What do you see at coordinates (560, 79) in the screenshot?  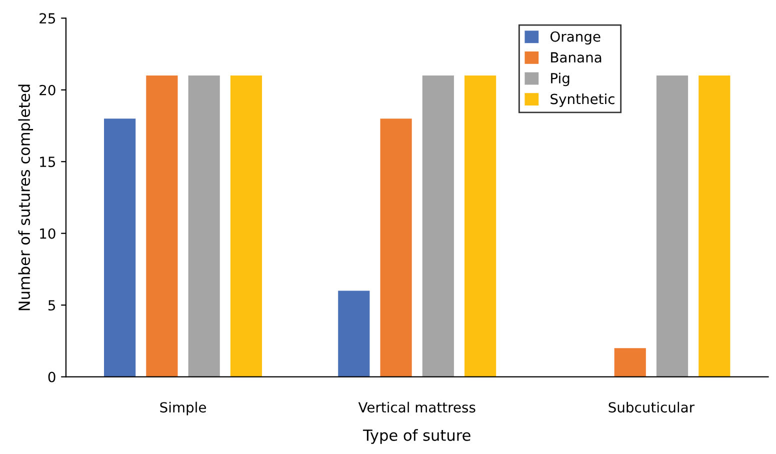 I see `legend-label: Pig` at bounding box center [560, 79].